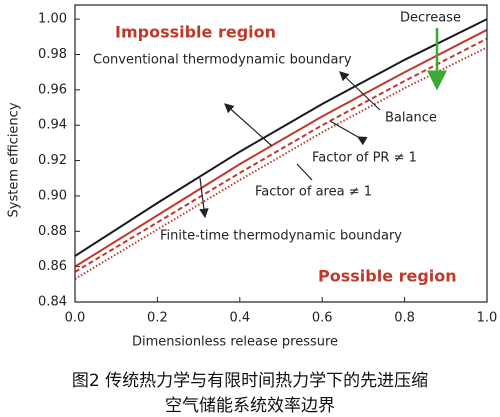 The height and width of the screenshot is (417, 500). Describe the element at coordinates (322, 318) in the screenshot. I see `x-tick-label: 0.6` at that location.